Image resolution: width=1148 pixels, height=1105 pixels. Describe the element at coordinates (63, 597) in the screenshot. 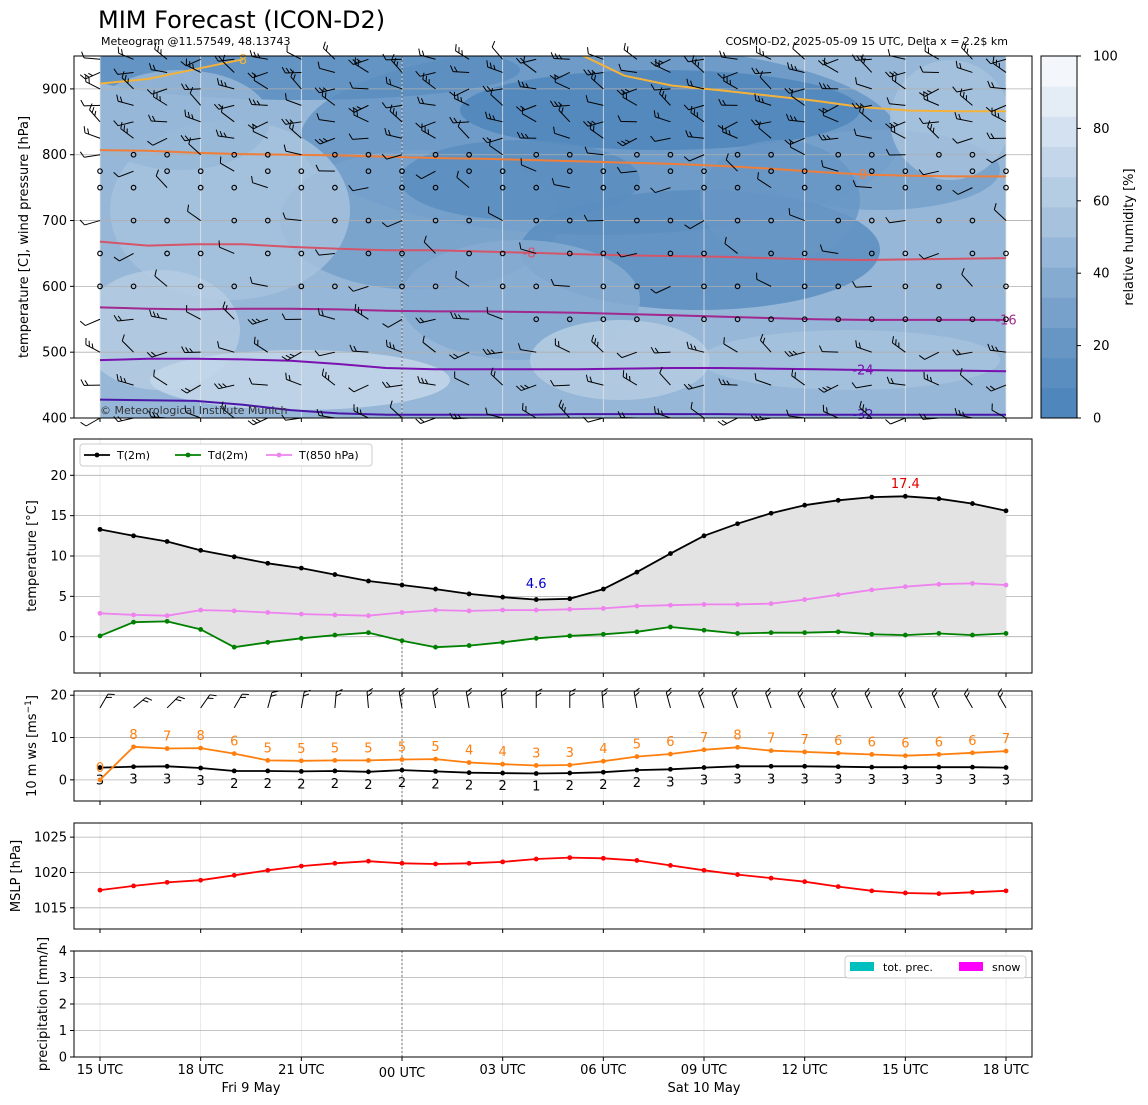

I see `temp-ytick-label-1: 5` at that location.